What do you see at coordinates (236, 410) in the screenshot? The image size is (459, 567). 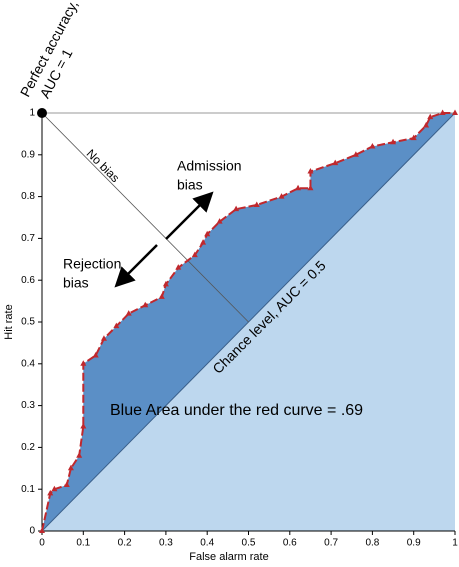 I see `area-label: Blue Area under the red curve = .69` at bounding box center [236, 410].